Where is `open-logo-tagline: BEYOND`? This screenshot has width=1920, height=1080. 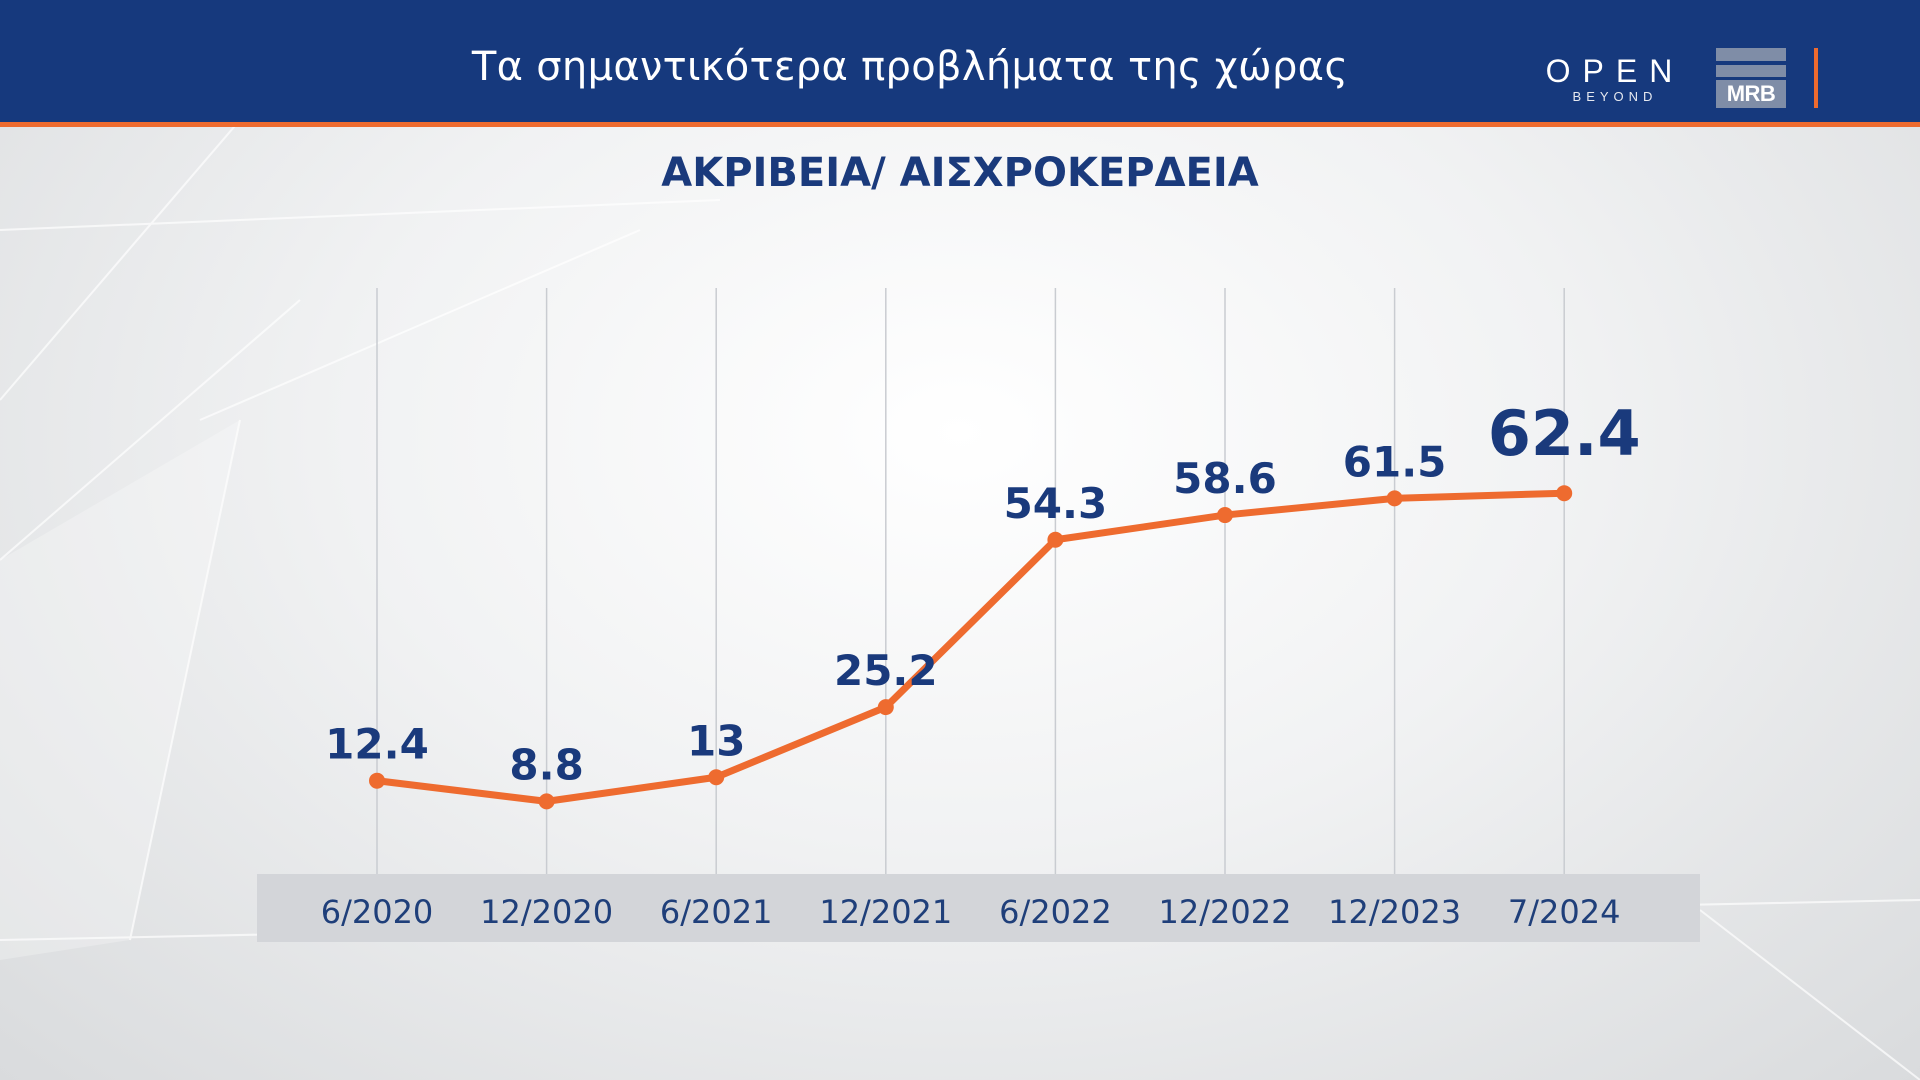
open-logo-tagline: BEYOND is located at coordinates (1615, 96).